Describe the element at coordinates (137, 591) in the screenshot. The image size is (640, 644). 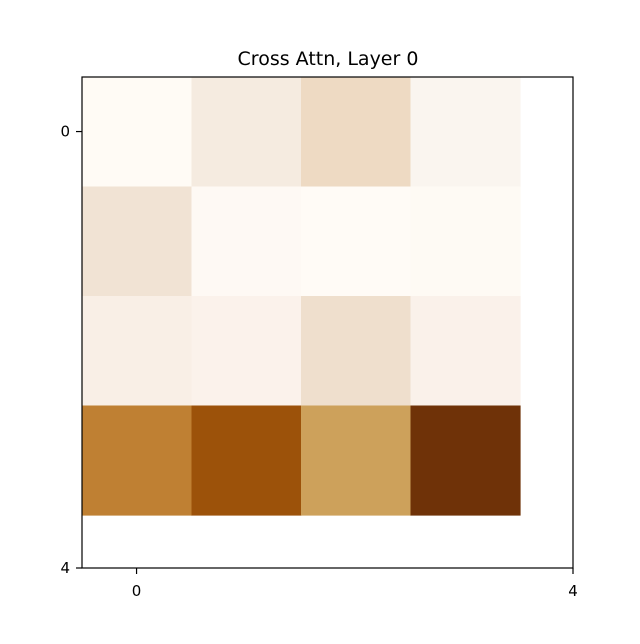
I see `x-tick-label: 0` at that location.